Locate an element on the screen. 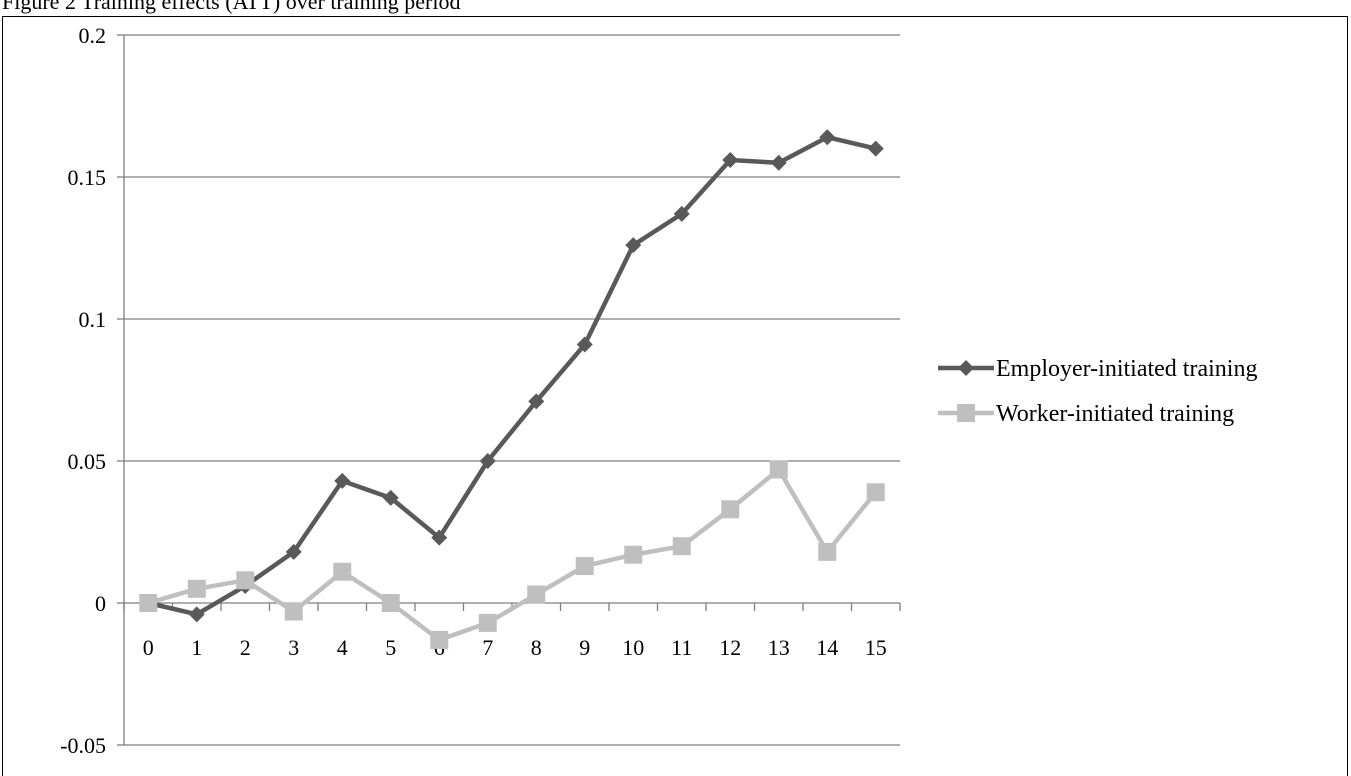 Image resolution: width=1351 pixels, height=776 pixels. legend-label: Employer-initiated training is located at coordinates (1126, 369).